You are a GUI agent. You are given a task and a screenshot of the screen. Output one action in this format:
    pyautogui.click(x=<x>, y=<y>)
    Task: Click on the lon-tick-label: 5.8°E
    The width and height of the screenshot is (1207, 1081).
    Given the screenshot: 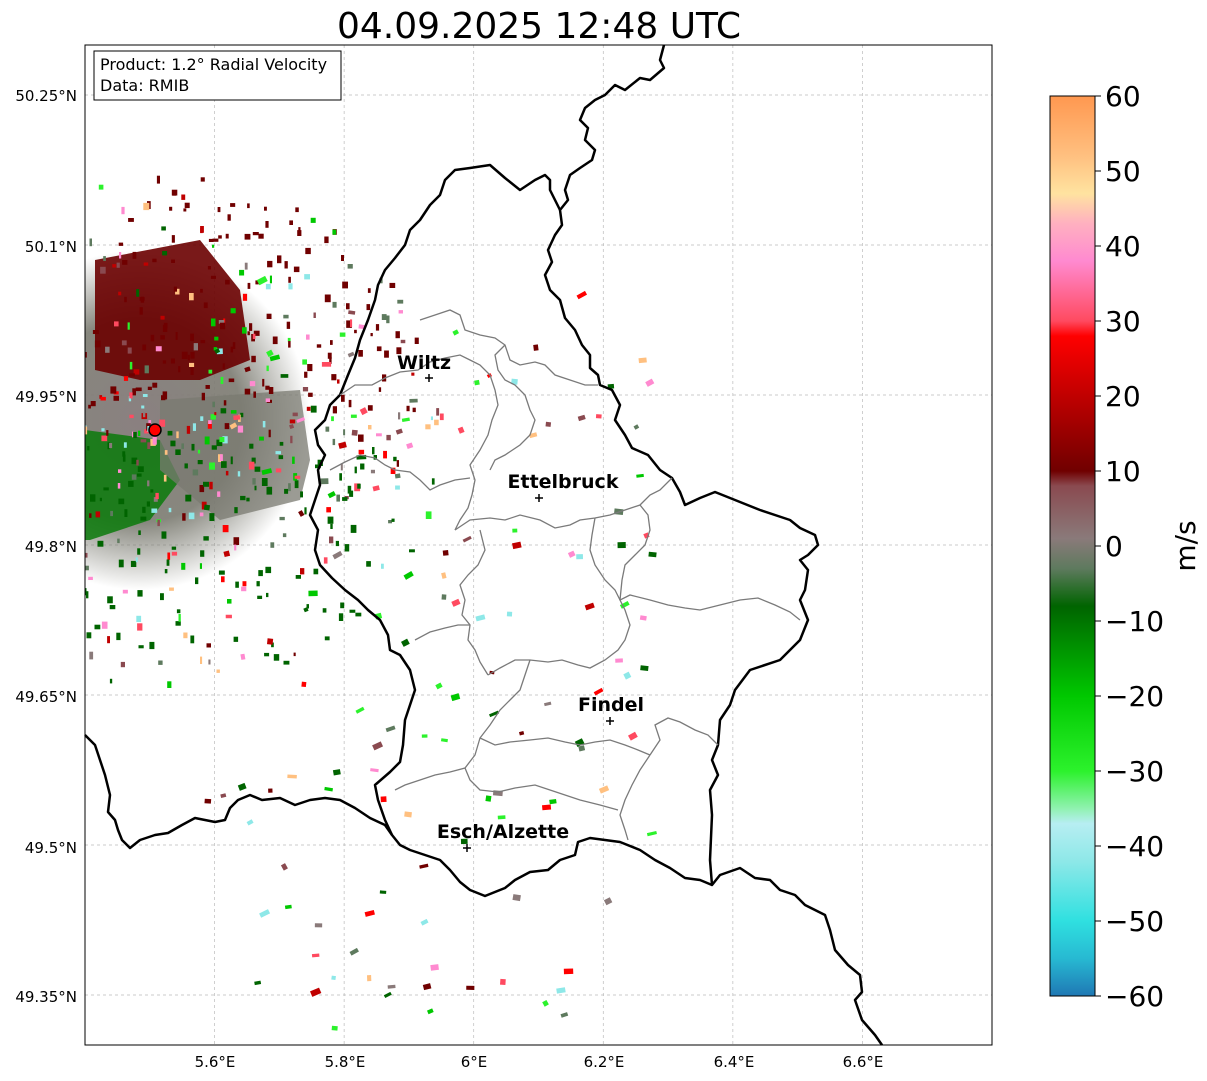 What is the action you would take?
    pyautogui.click(x=345, y=1062)
    